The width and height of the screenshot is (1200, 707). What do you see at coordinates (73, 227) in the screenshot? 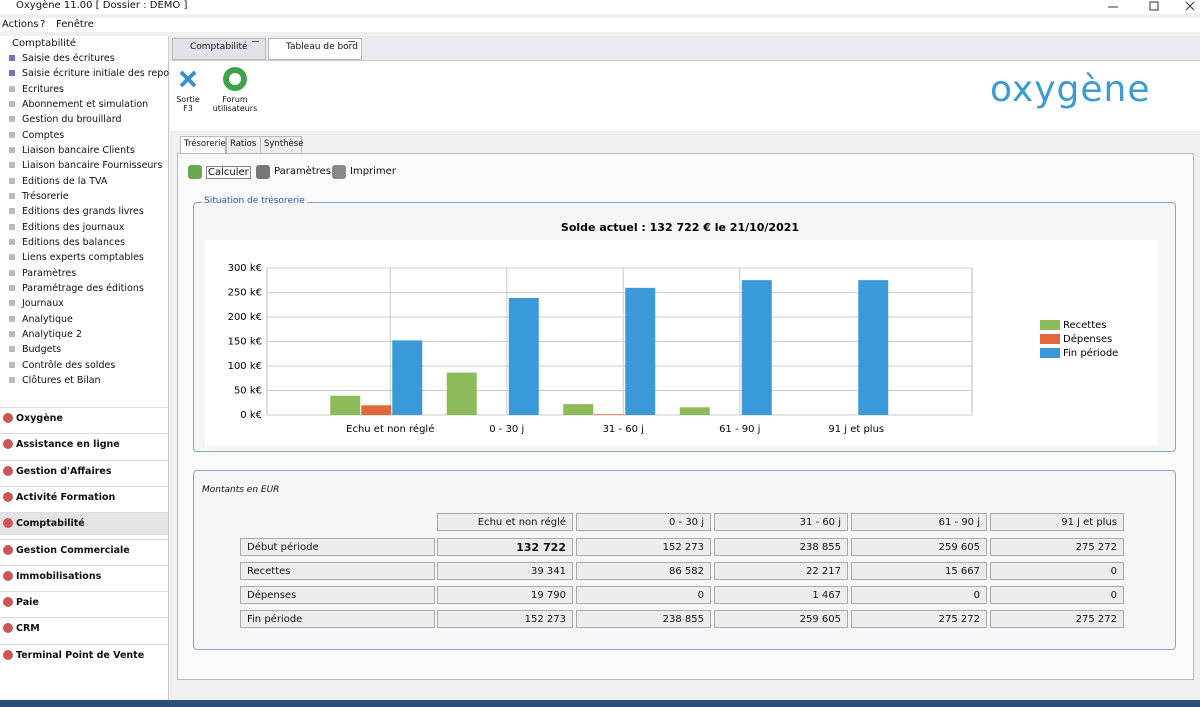
I see `tree-item: Editions des journaux` at bounding box center [73, 227].